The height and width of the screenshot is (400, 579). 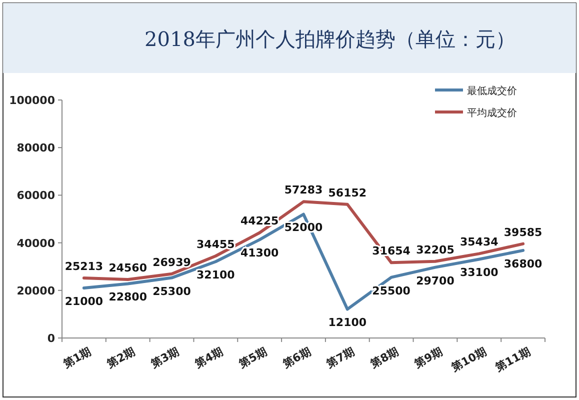 I want to click on y-tick-label: 100000, so click(x=32, y=100).